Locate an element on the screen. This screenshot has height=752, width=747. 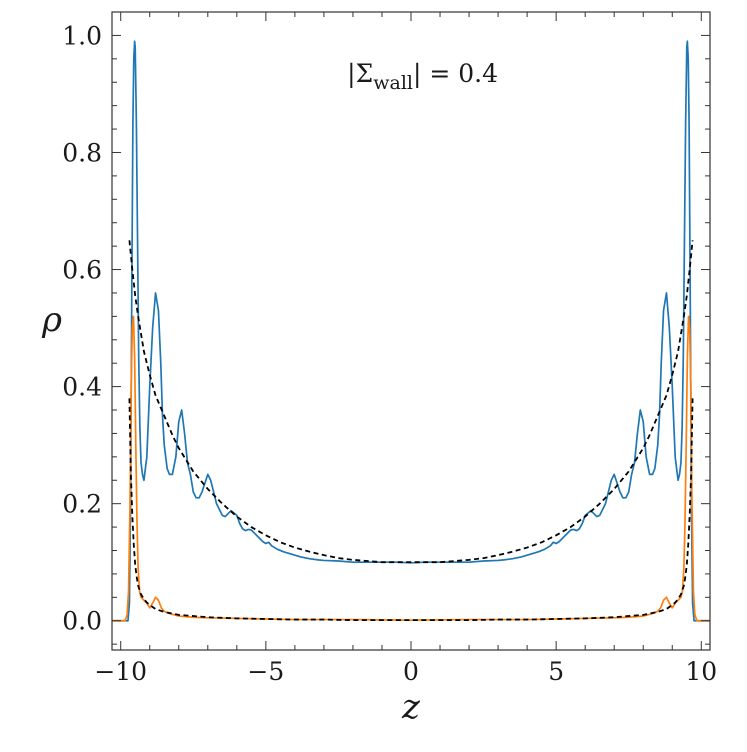
x-tick-label: −10 is located at coordinates (120, 671).